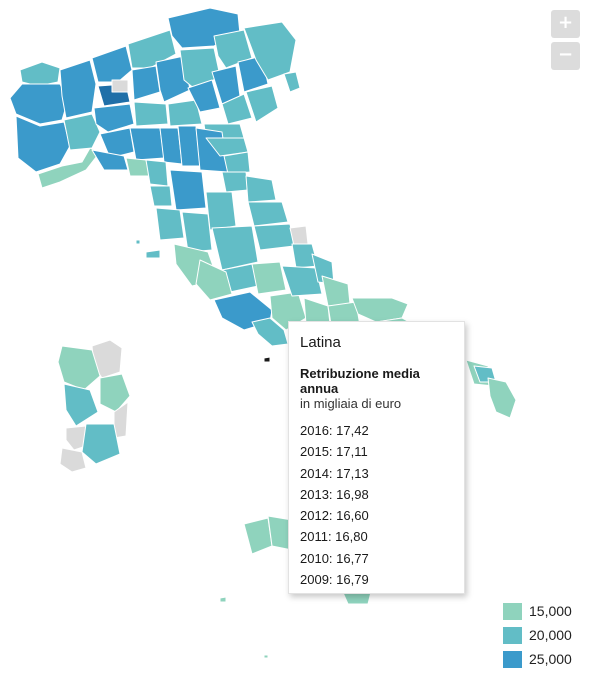 Image resolution: width=589 pixels, height=679 pixels. I want to click on tooltip-row: 2009: 16,79, so click(334, 580).